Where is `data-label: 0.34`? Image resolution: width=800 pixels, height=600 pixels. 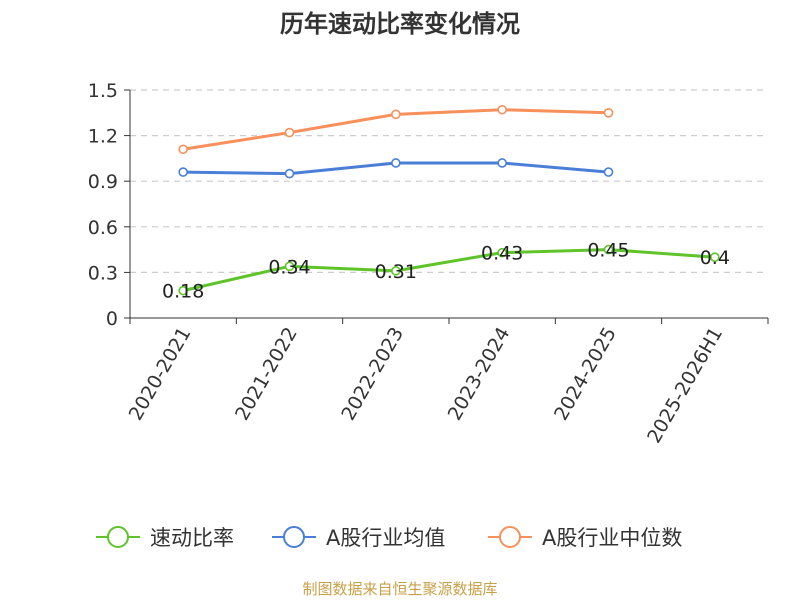 data-label: 0.34 is located at coordinates (289, 267).